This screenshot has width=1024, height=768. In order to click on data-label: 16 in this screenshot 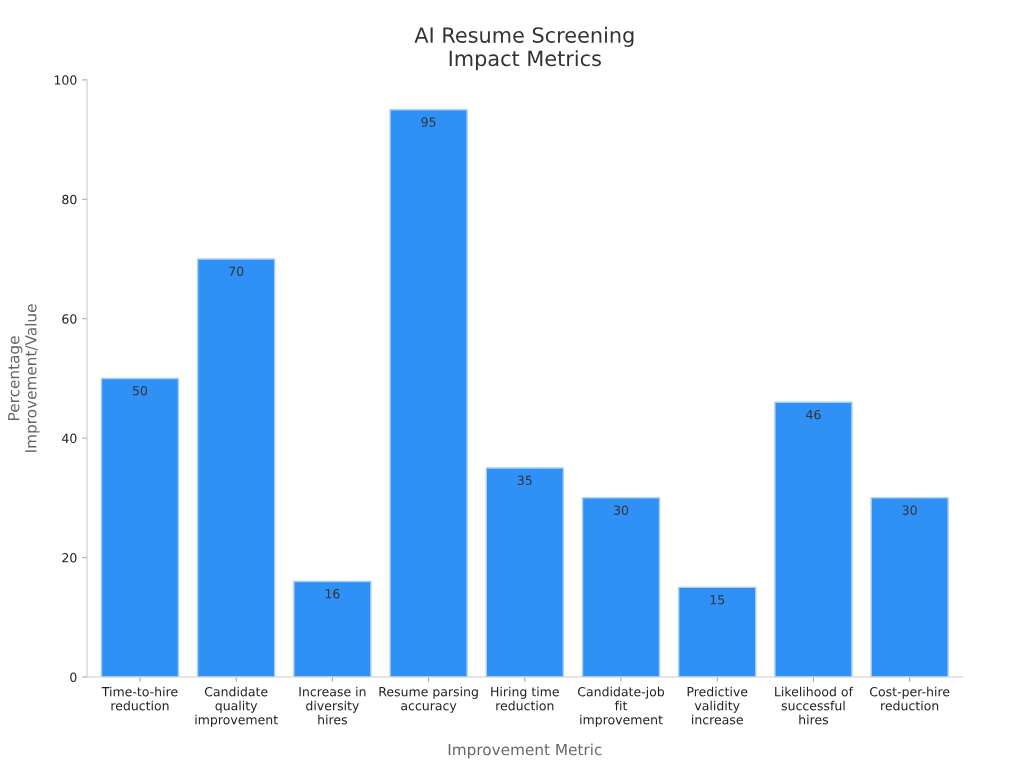, I will do `click(332, 594)`.